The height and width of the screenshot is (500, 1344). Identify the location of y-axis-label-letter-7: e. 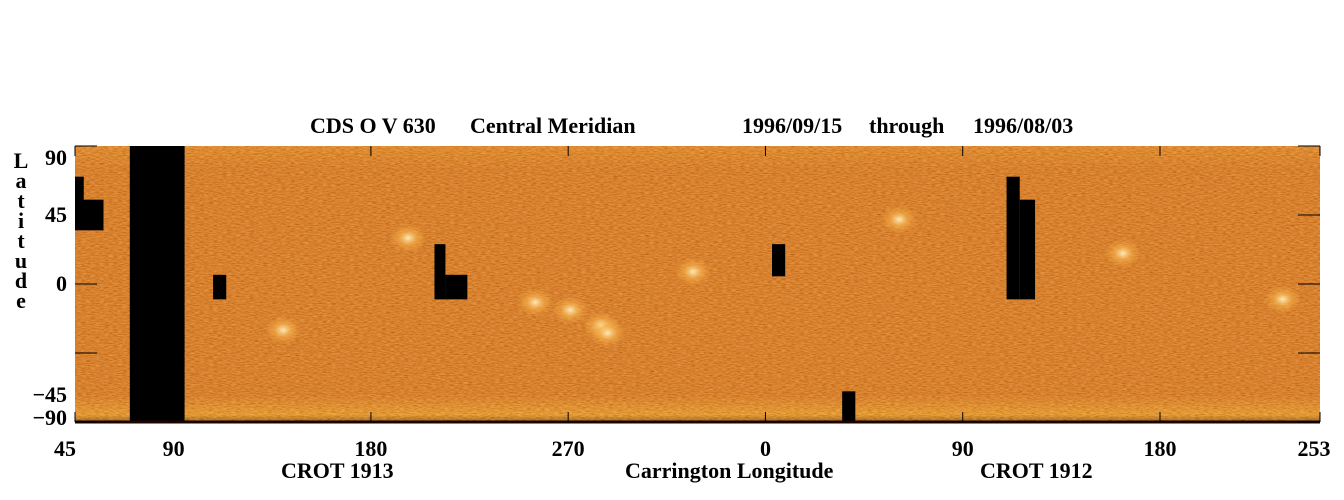
(21, 300).